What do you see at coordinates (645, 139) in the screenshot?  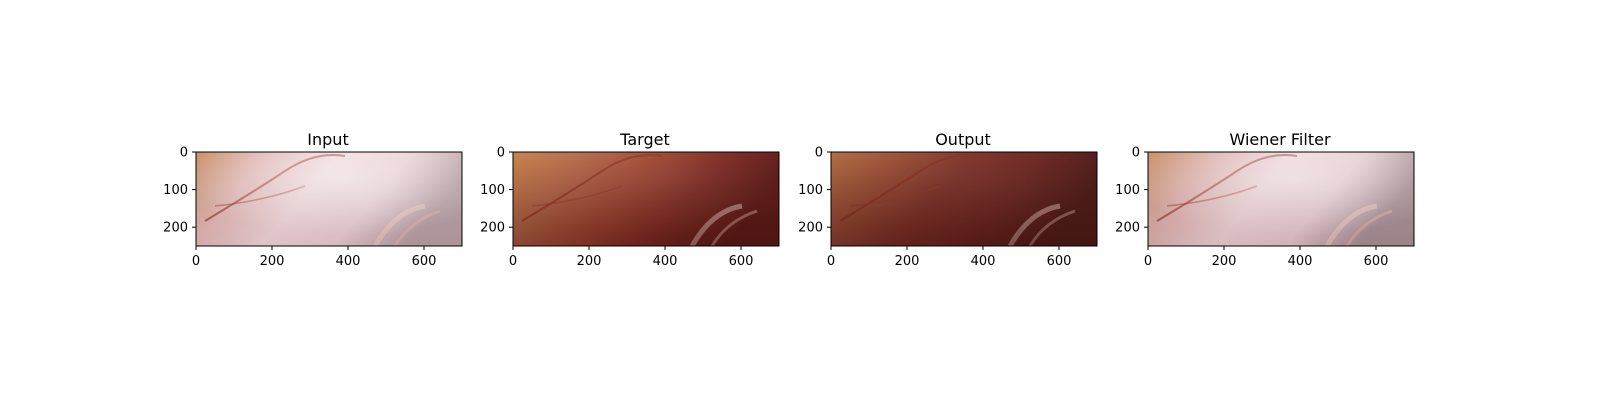 I see `panel-title: Target` at bounding box center [645, 139].